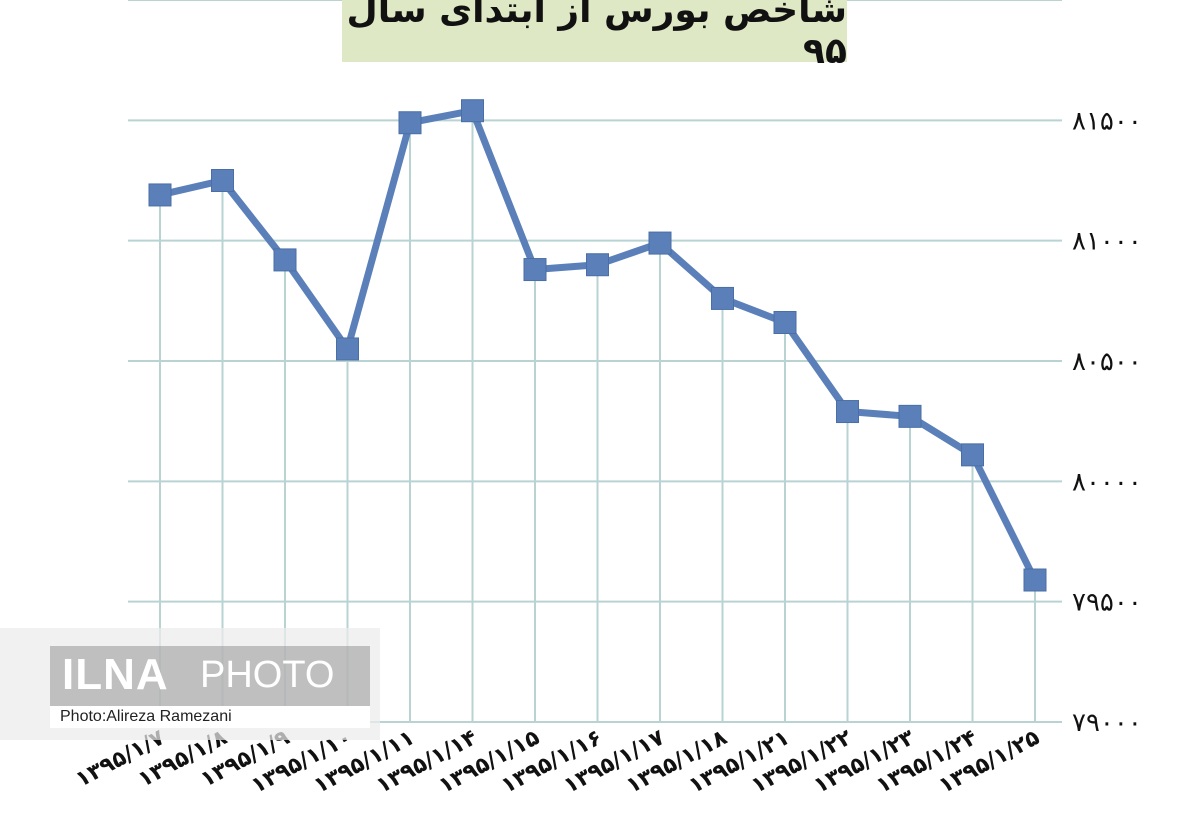 This screenshot has height=835, width=1200. I want to click on watermark-brand: ILNA, so click(115, 674).